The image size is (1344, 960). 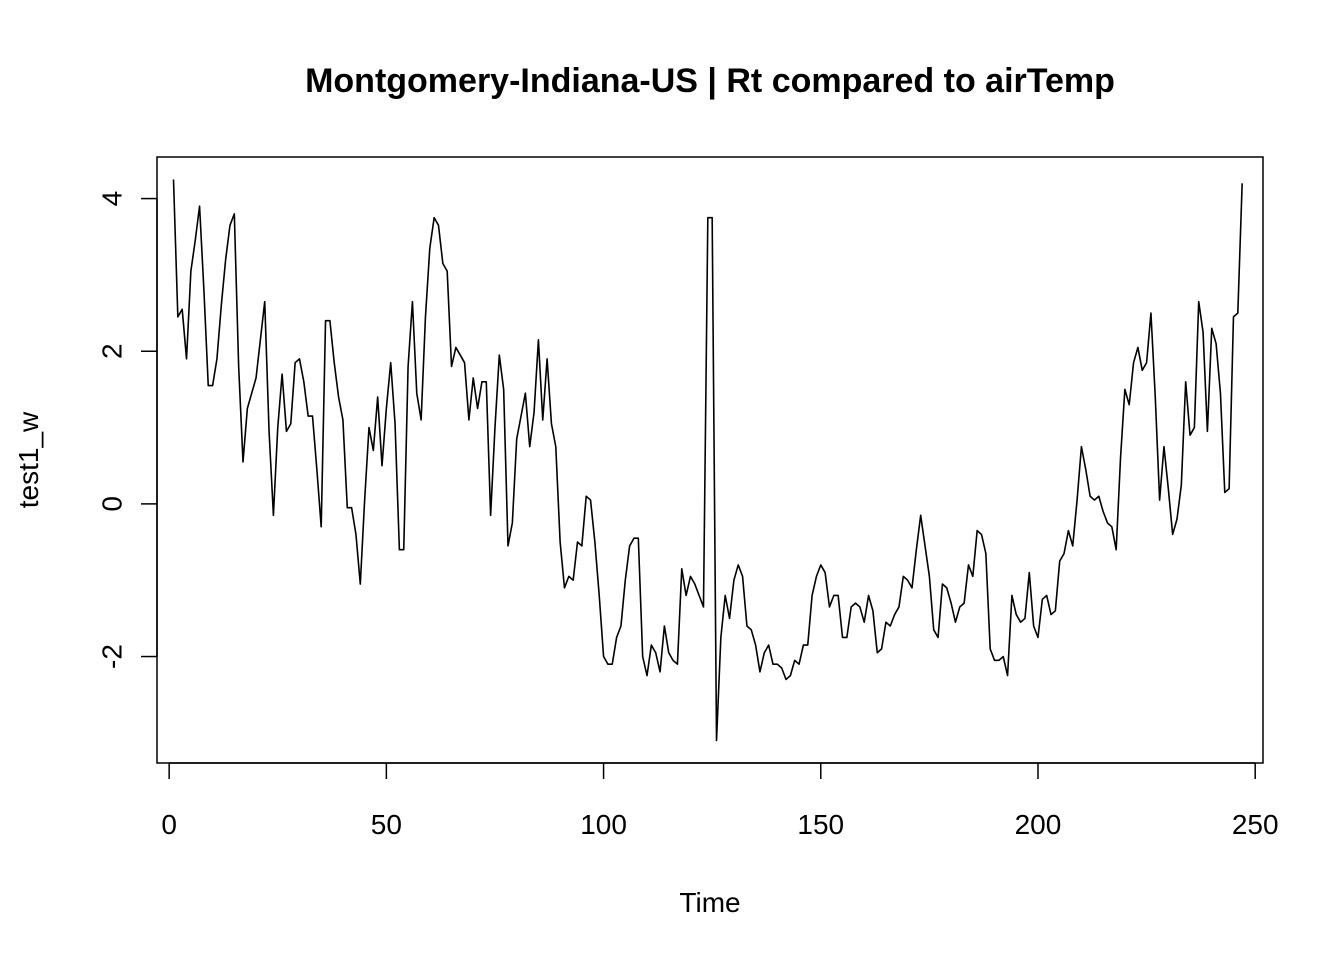 What do you see at coordinates (1038, 824) in the screenshot?
I see `x-tick-label: 200` at bounding box center [1038, 824].